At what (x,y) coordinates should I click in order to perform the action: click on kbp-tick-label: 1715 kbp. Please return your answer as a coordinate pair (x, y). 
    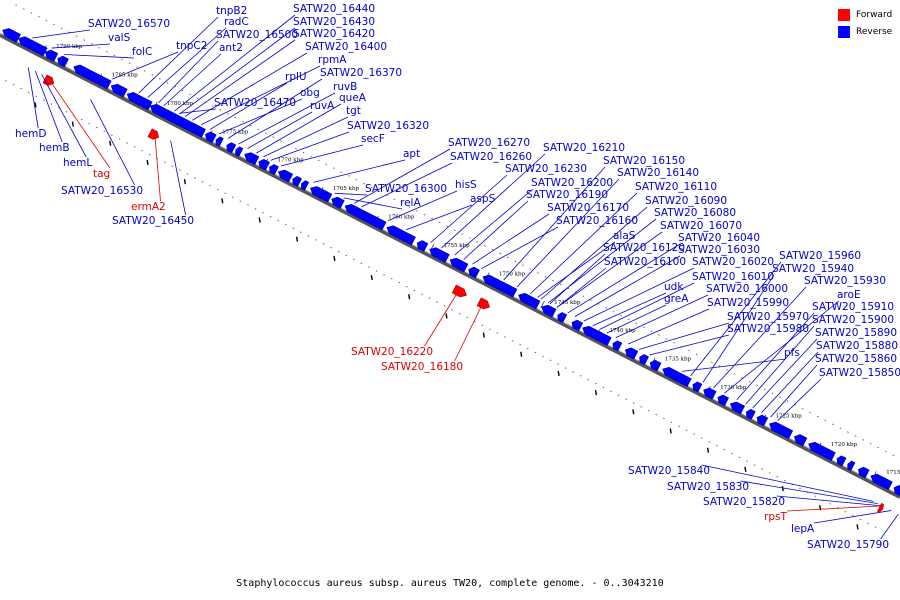
    Looking at the image, I should click on (893, 473).